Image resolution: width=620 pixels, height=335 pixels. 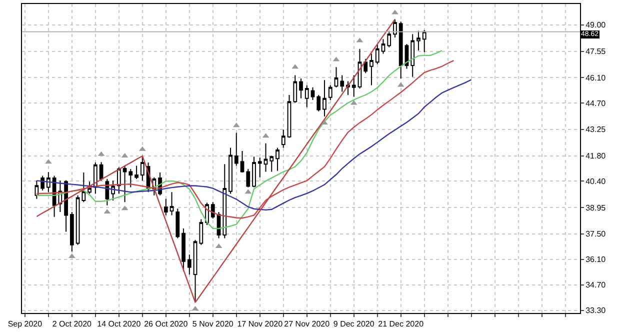 I want to click on x-tick-label: 27 Nov 2020, so click(x=307, y=324).